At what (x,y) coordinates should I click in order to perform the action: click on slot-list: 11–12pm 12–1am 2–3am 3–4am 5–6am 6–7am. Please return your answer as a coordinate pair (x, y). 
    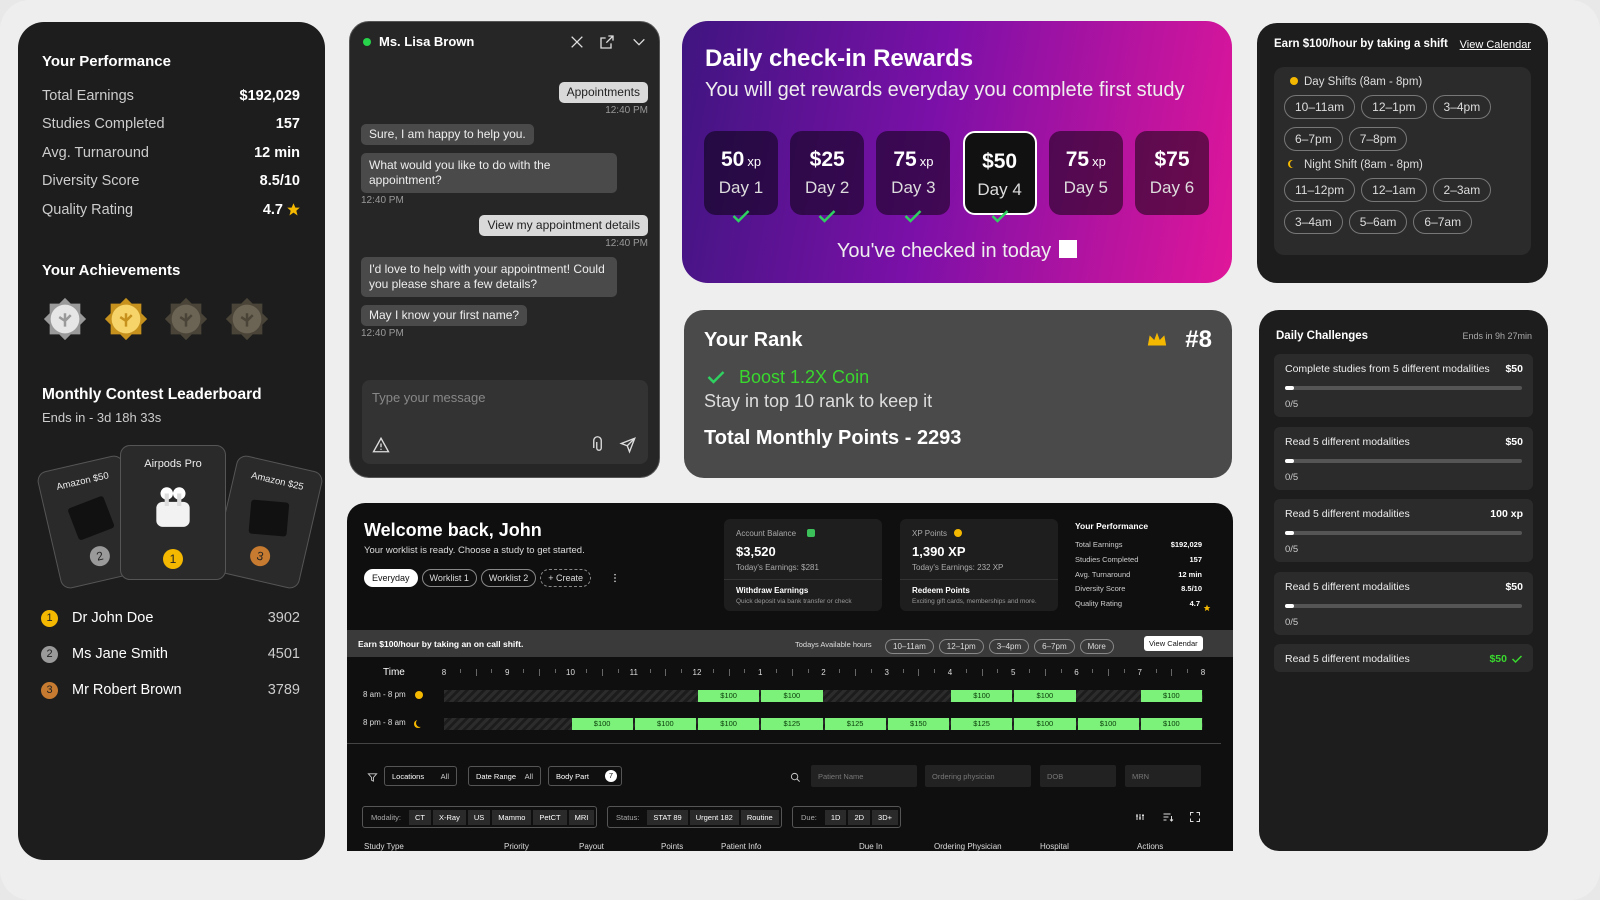
    Looking at the image, I should click on (1394, 210).